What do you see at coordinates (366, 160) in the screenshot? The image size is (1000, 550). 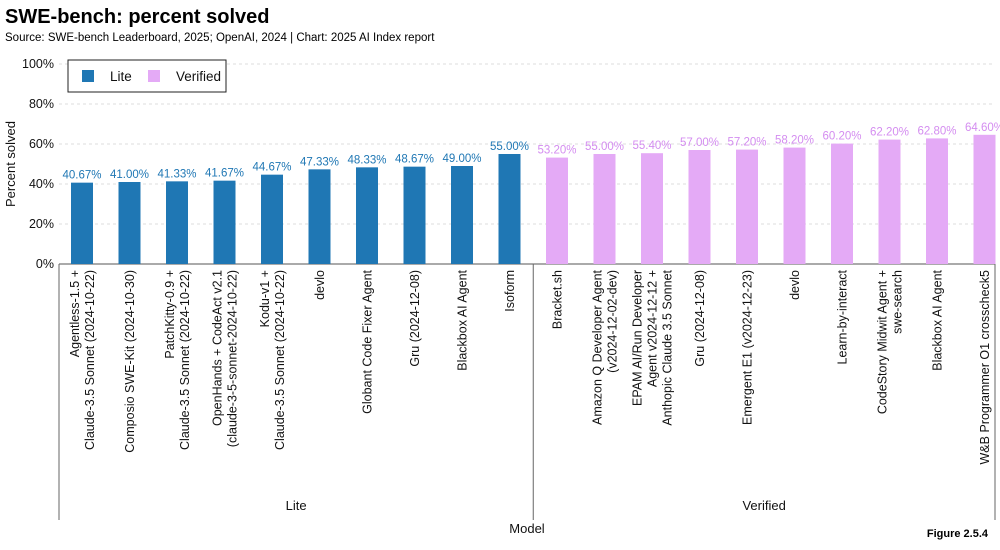 I see `data-label: 48.33%` at bounding box center [366, 160].